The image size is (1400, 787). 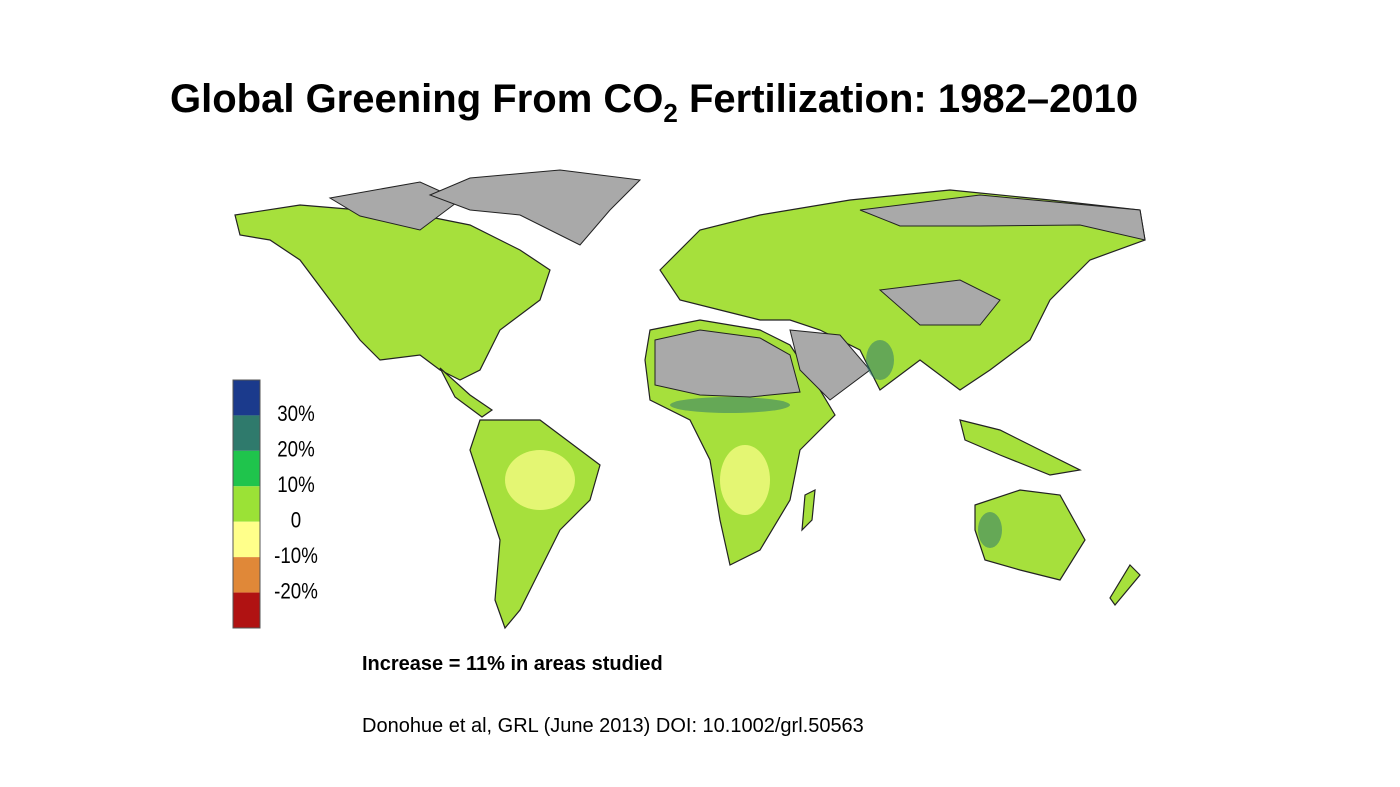 I want to click on legend: 30% 20% 10% 0 -10% -20%, so click(x=275, y=504).